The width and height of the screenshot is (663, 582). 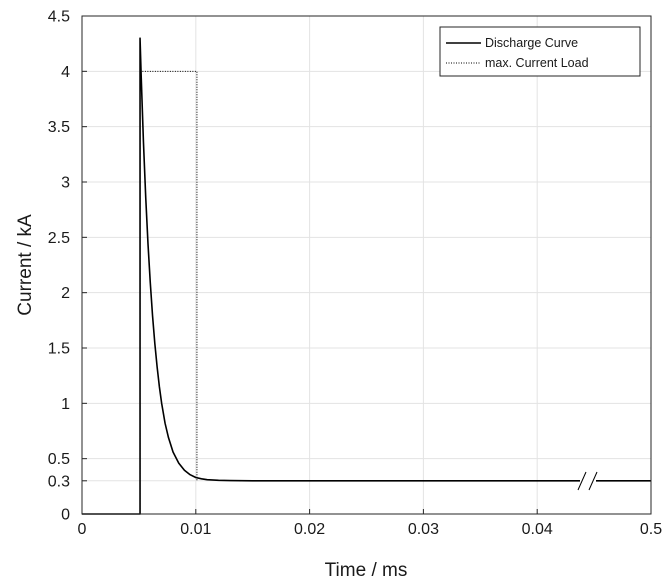 What do you see at coordinates (423, 529) in the screenshot?
I see `x-tick-label: 0.03` at bounding box center [423, 529].